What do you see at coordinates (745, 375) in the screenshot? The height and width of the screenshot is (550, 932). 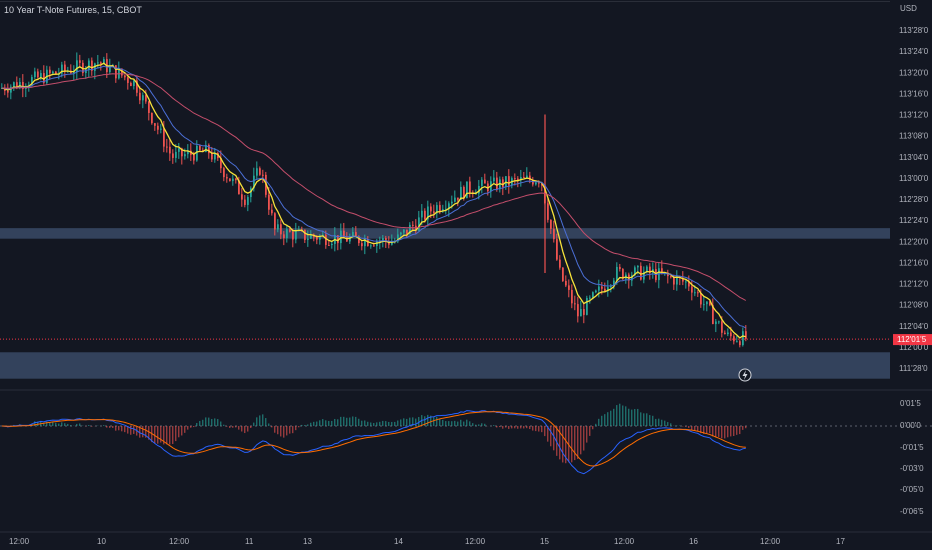 I see `lightning-icon` at bounding box center [745, 375].